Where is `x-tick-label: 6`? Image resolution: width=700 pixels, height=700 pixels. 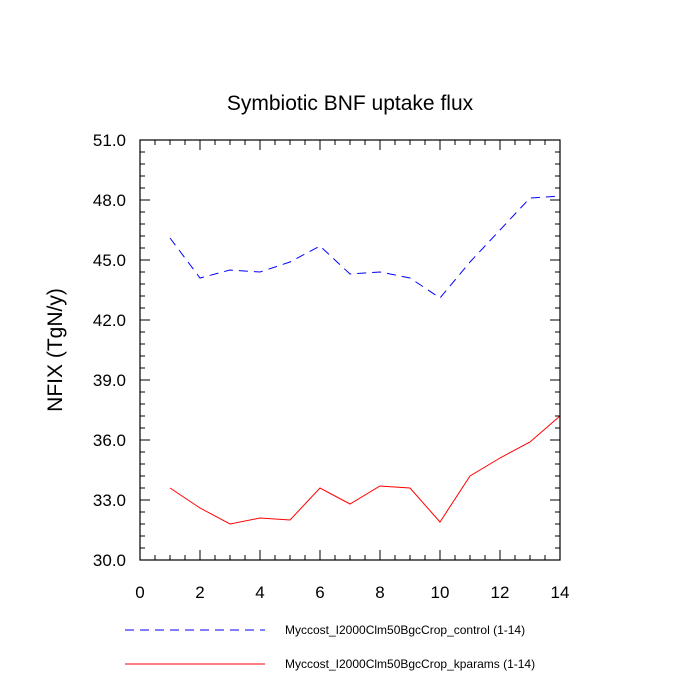
x-tick-label: 6 is located at coordinates (319, 592).